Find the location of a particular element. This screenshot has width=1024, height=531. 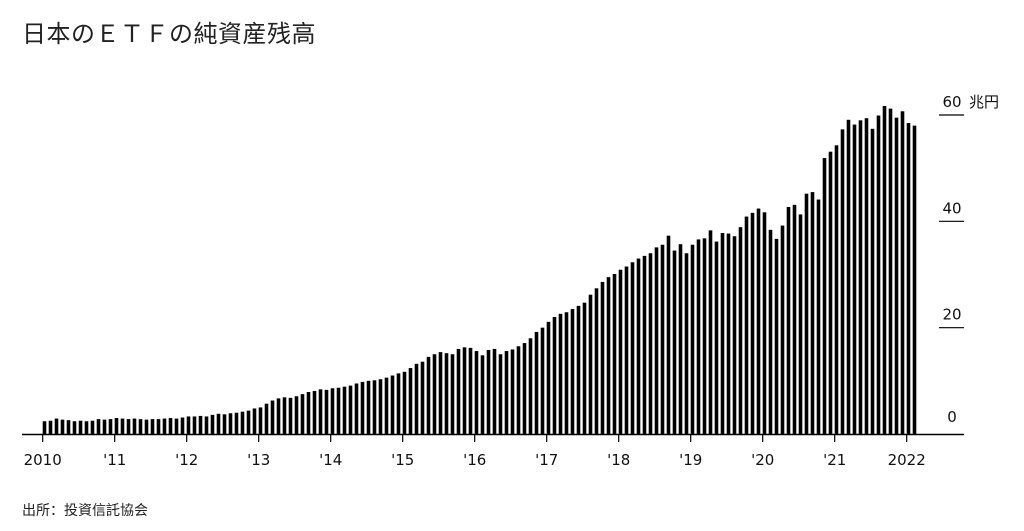

source-note: 出所：投資信託協会 is located at coordinates (85, 511).